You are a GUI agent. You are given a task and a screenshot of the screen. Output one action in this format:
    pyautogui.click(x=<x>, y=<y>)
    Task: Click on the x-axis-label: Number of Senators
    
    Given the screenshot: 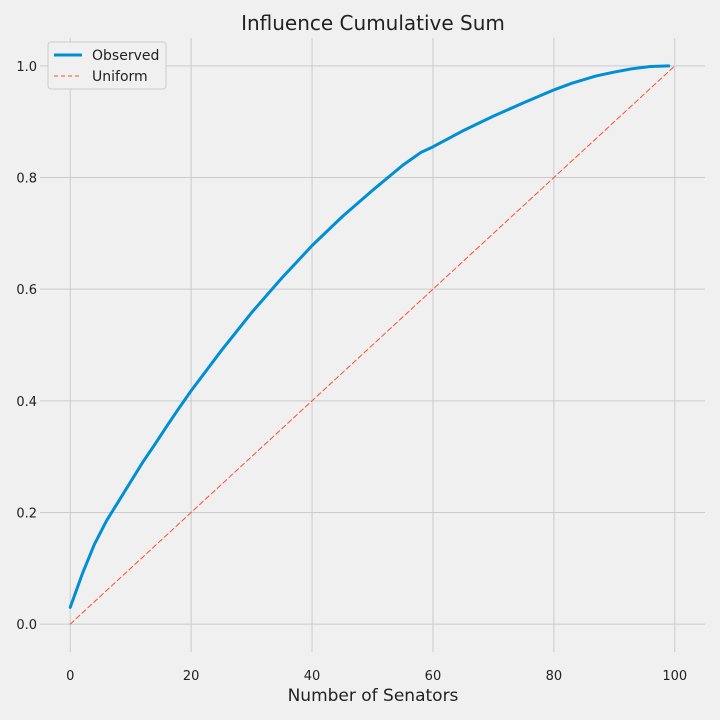 What is the action you would take?
    pyautogui.click(x=373, y=696)
    